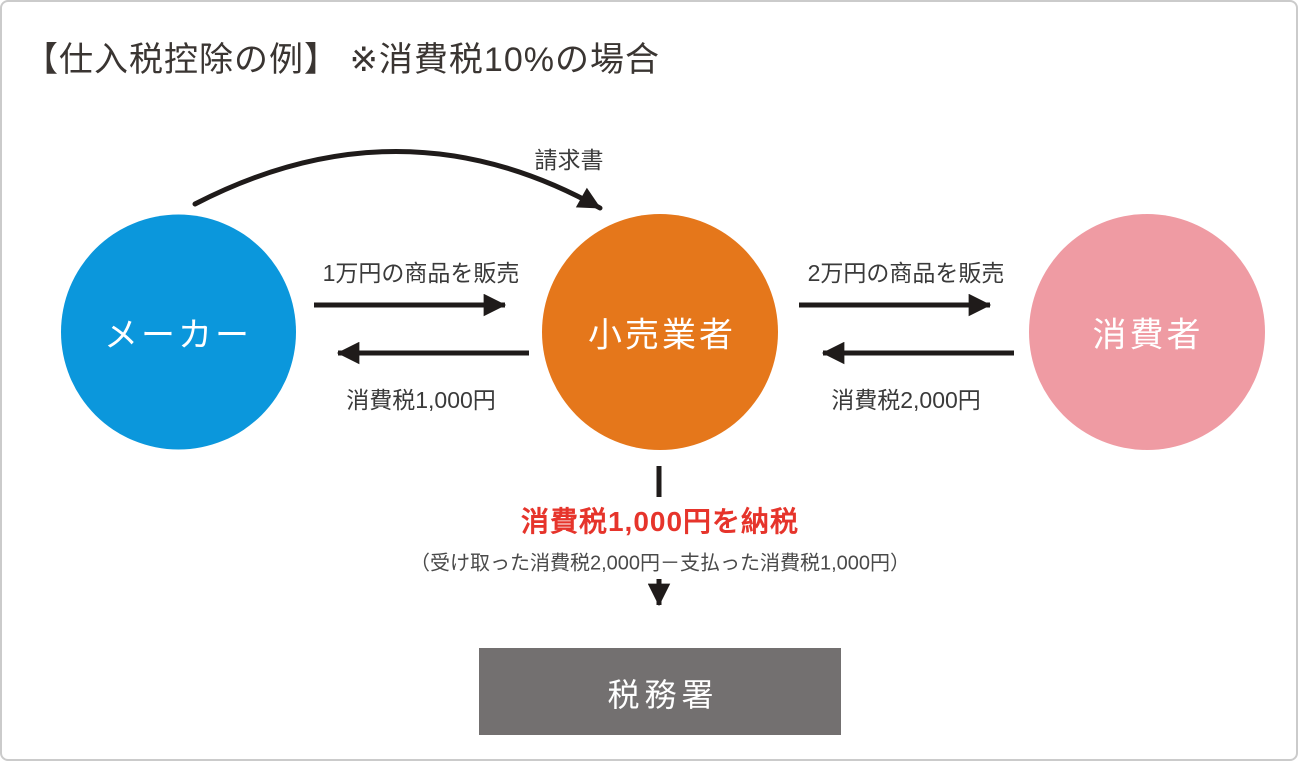 This screenshot has width=1298, height=761. Describe the element at coordinates (397, 180) in the screenshot. I see `invoice-curved-arrow` at that location.